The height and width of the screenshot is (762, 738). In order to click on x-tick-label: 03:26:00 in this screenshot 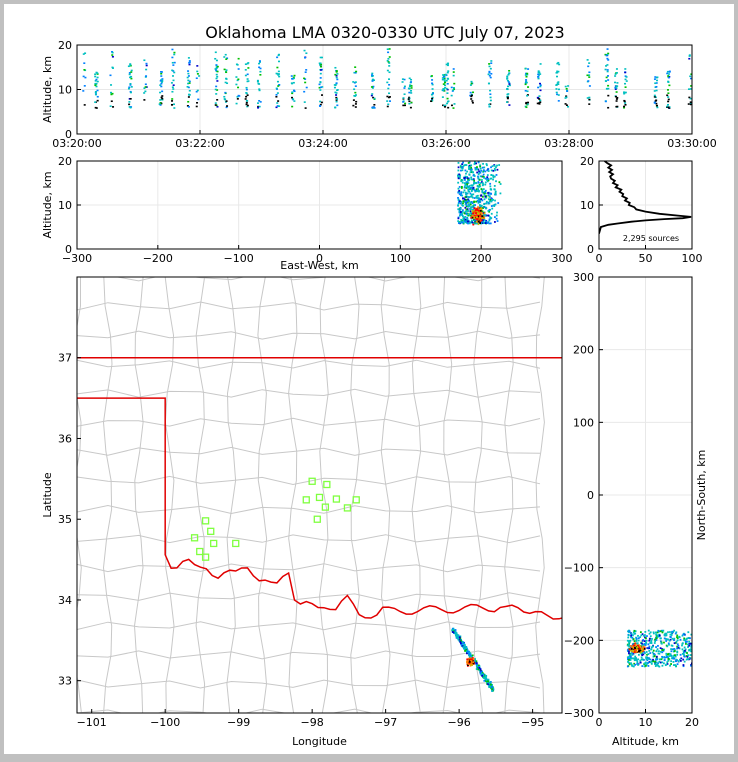, I will do `click(445, 143)`.